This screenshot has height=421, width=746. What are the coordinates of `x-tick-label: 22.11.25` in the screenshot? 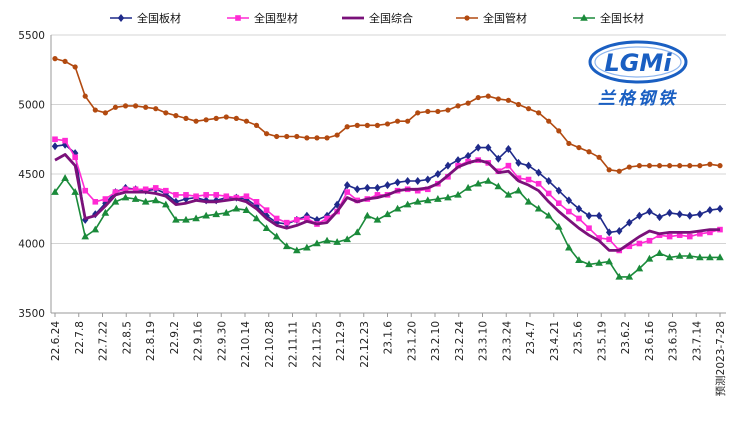 It's located at (317, 344).